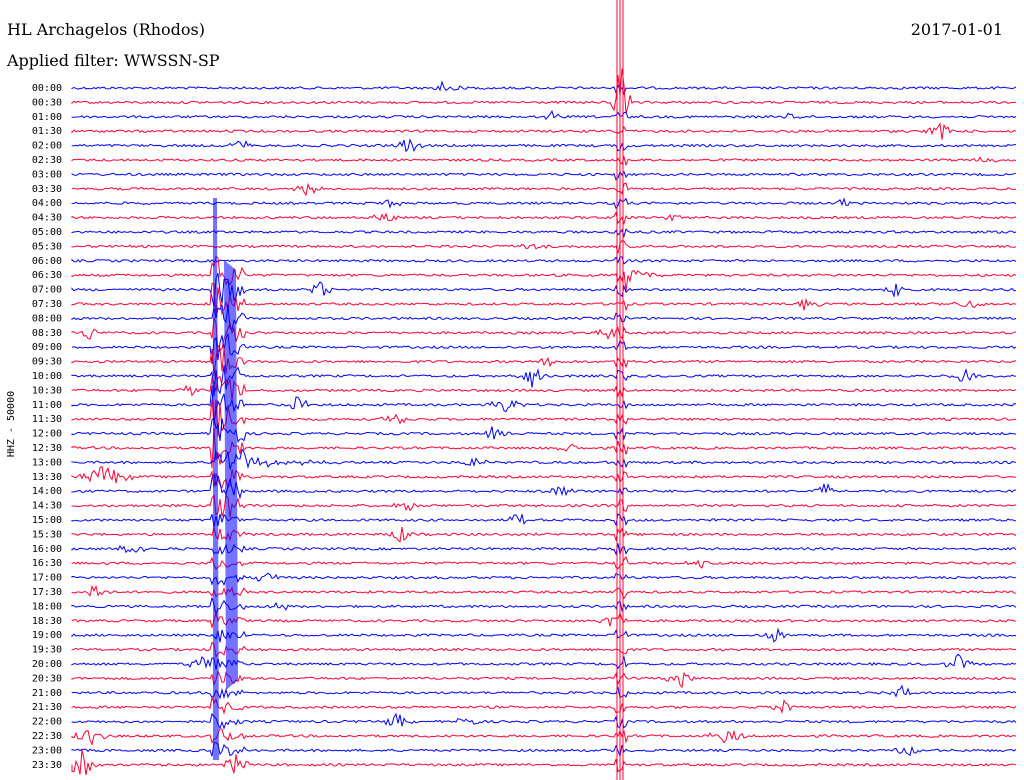 The height and width of the screenshot is (780, 1024). Describe the element at coordinates (47, 592) in the screenshot. I see `time-label: 17:30` at that location.